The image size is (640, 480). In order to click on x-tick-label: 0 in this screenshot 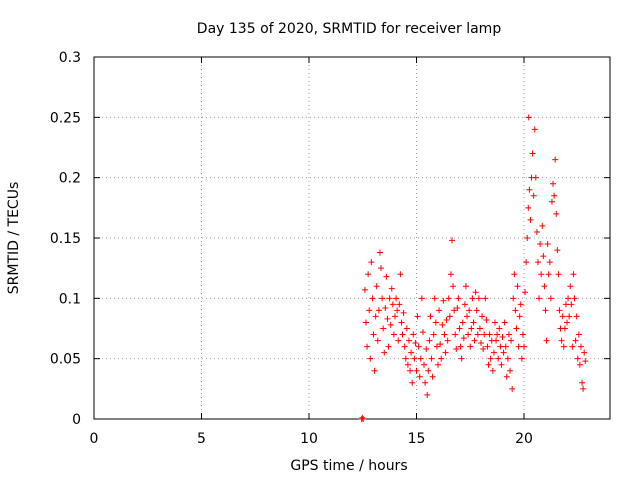, I will do `click(94, 439)`.